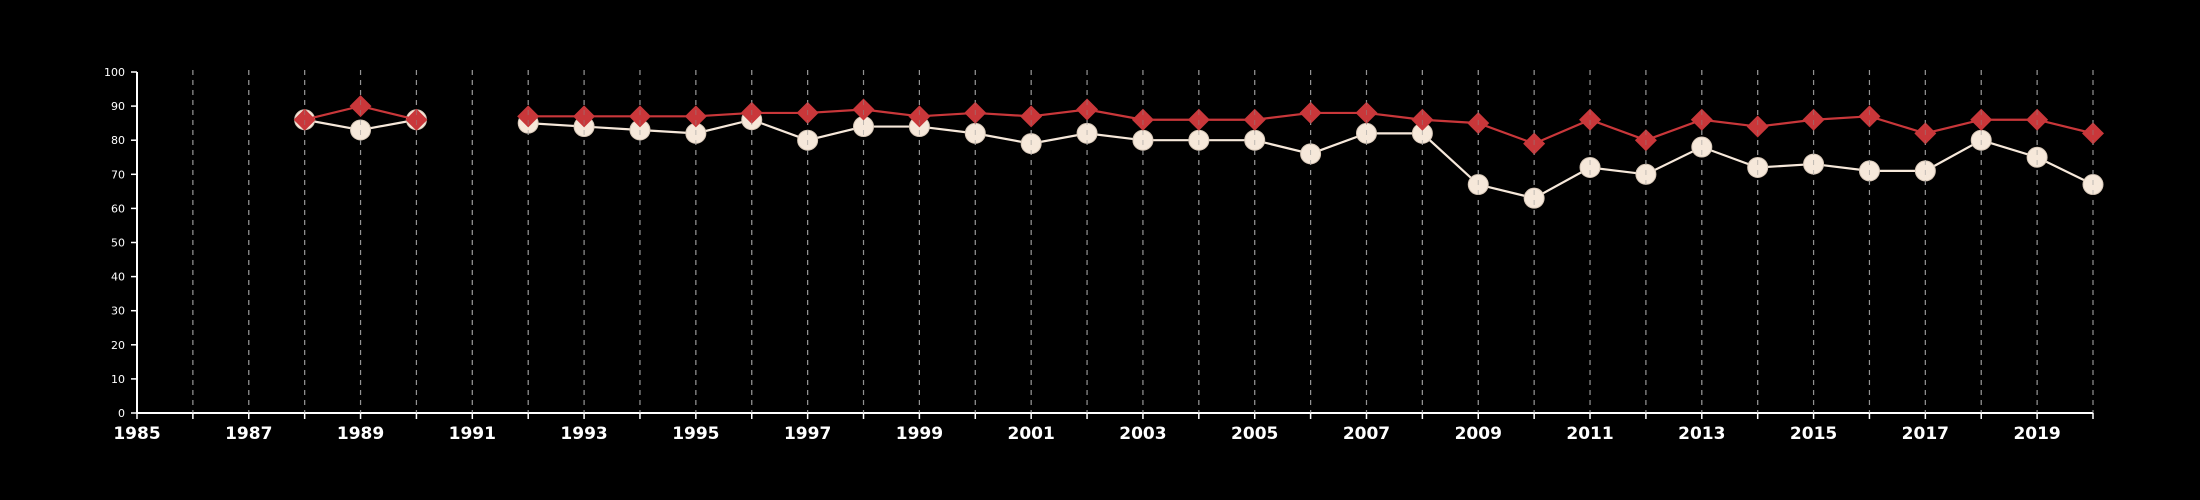  Describe the element at coordinates (1813, 434) in the screenshot. I see `x-tick-label: 2015` at that location.